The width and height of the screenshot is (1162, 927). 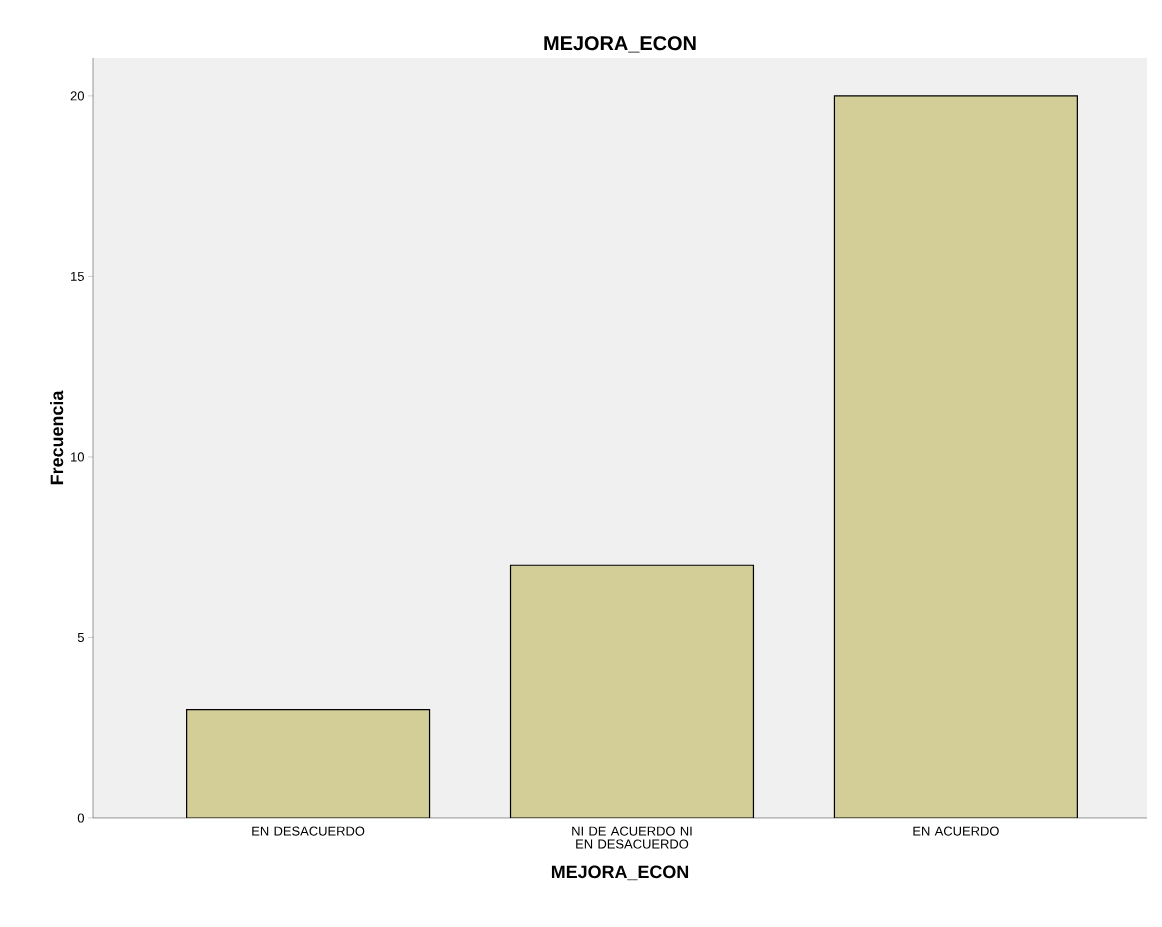 What do you see at coordinates (57, 437) in the screenshot?
I see `y-axis-title: Frecuencia` at bounding box center [57, 437].